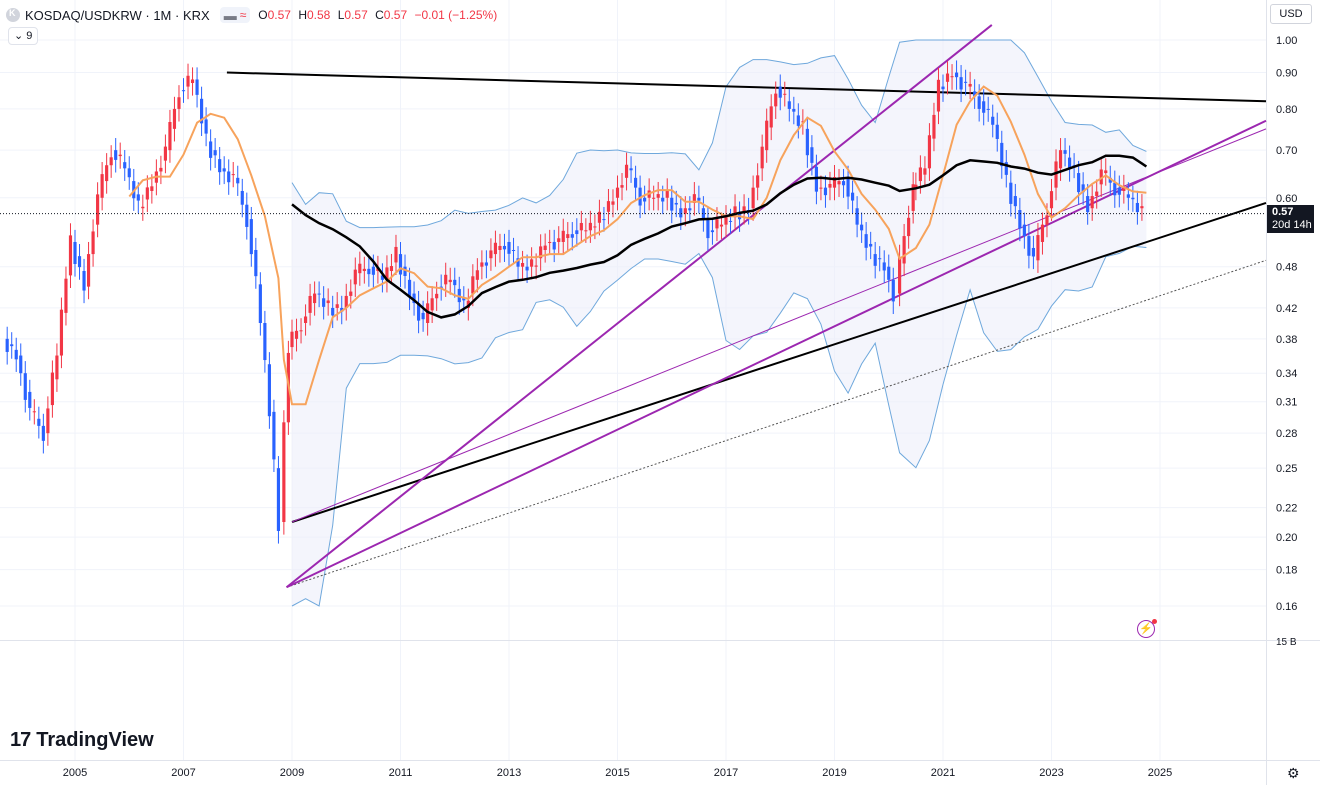 Image resolution: width=1320 pixels, height=785 pixels. I want to click on y-tick-label: 0.18, so click(1286, 571).